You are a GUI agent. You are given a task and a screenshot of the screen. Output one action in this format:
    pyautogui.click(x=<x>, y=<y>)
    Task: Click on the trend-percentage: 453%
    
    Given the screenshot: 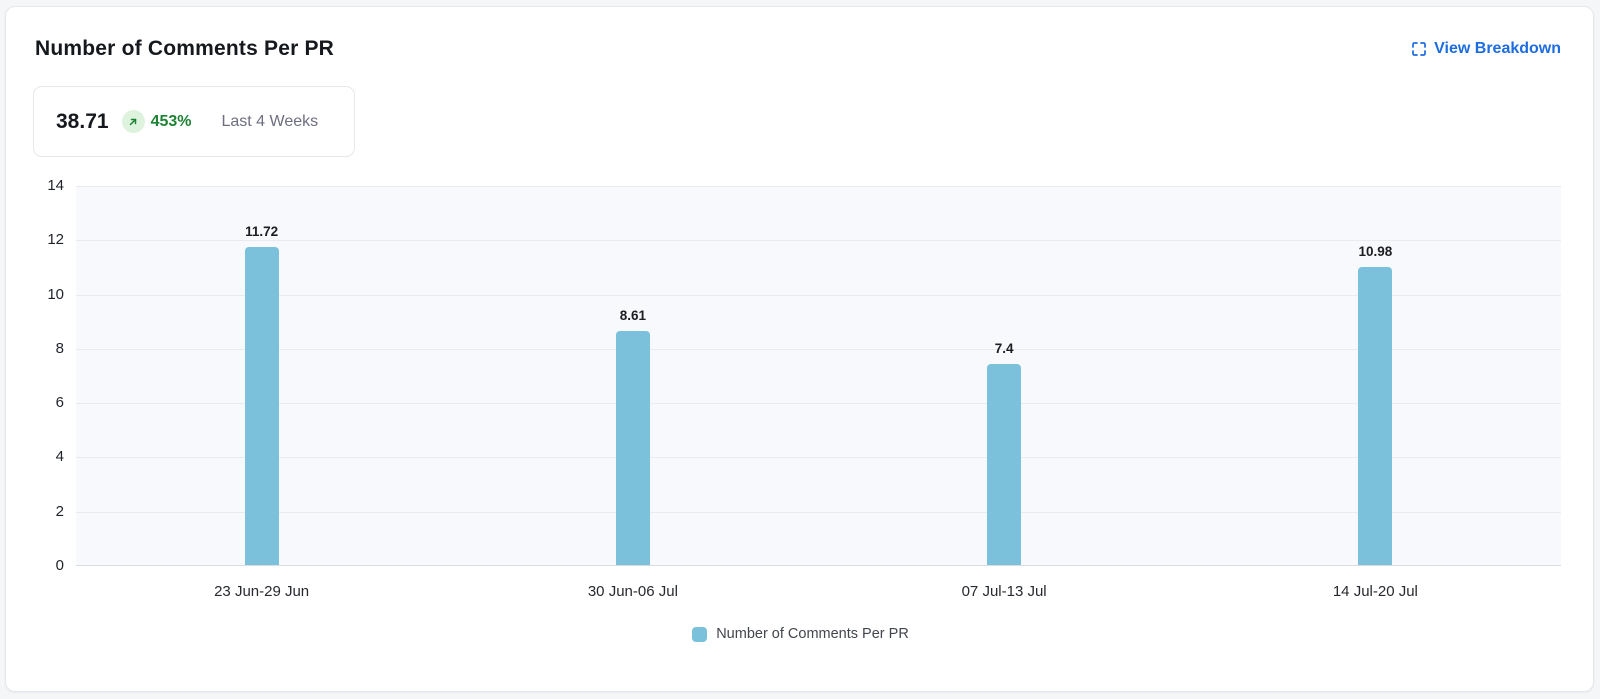 What is the action you would take?
    pyautogui.click(x=171, y=121)
    